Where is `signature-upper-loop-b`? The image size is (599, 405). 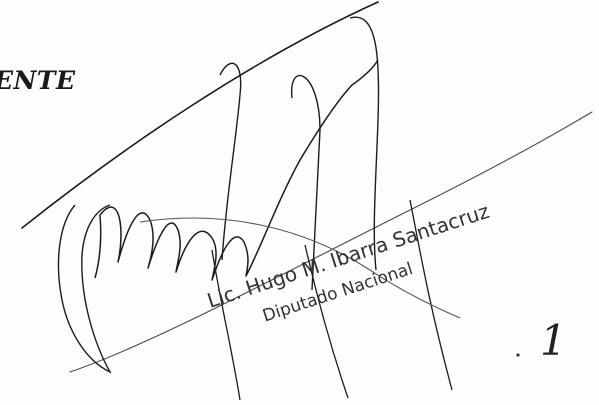 signature-upper-loop-b is located at coordinates (306, 182).